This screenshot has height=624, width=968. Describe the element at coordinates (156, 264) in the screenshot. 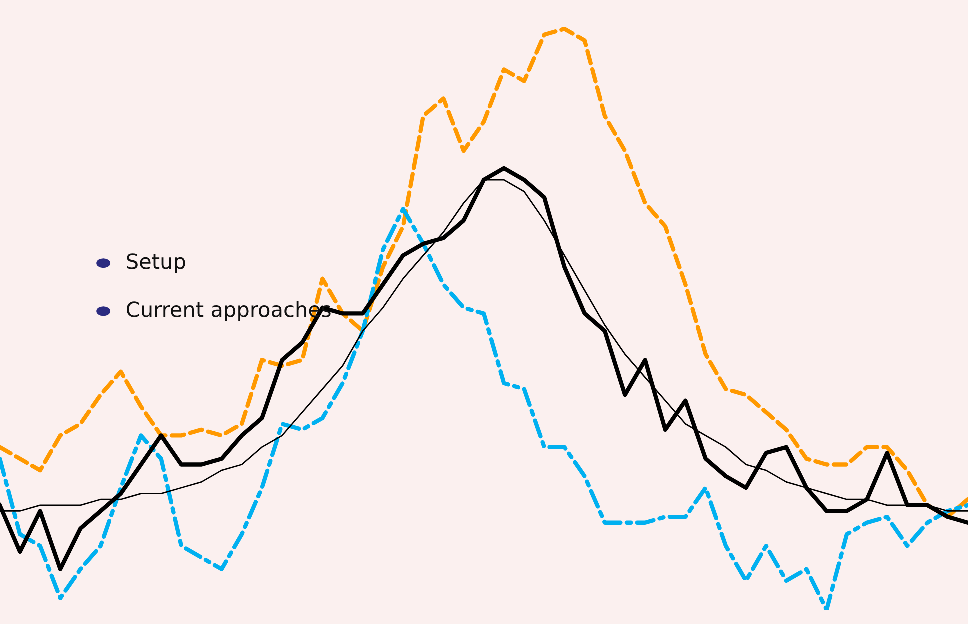

I see `annotation: Setup` at that location.